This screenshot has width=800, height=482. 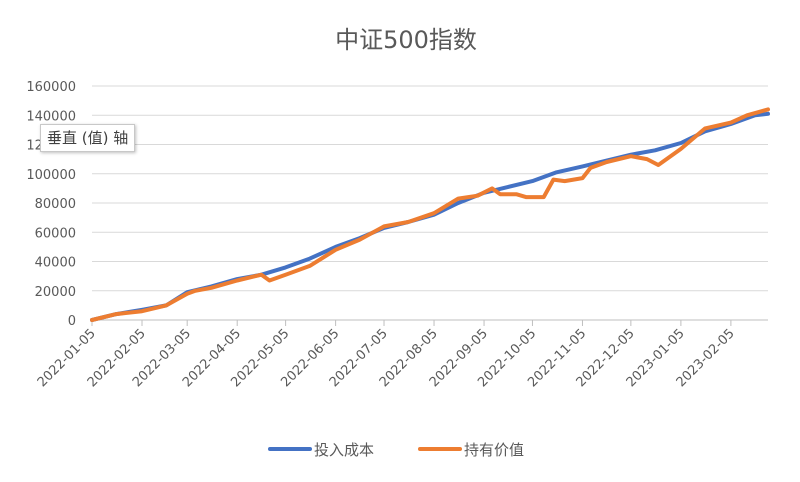 What do you see at coordinates (72, 321) in the screenshot?
I see `y-tick-label: 0` at bounding box center [72, 321].